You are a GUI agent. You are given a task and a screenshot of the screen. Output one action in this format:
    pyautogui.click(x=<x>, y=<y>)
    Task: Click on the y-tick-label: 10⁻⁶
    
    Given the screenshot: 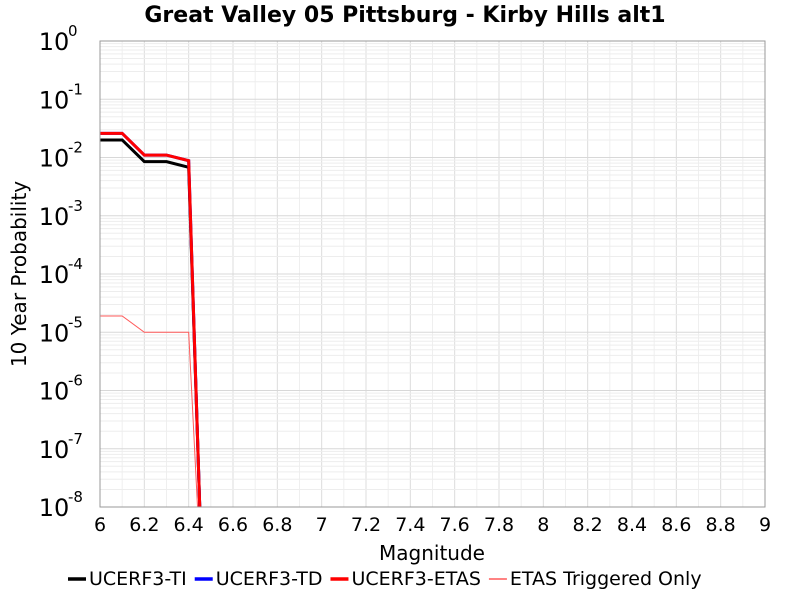 What is the action you would take?
    pyautogui.click(x=61, y=389)
    